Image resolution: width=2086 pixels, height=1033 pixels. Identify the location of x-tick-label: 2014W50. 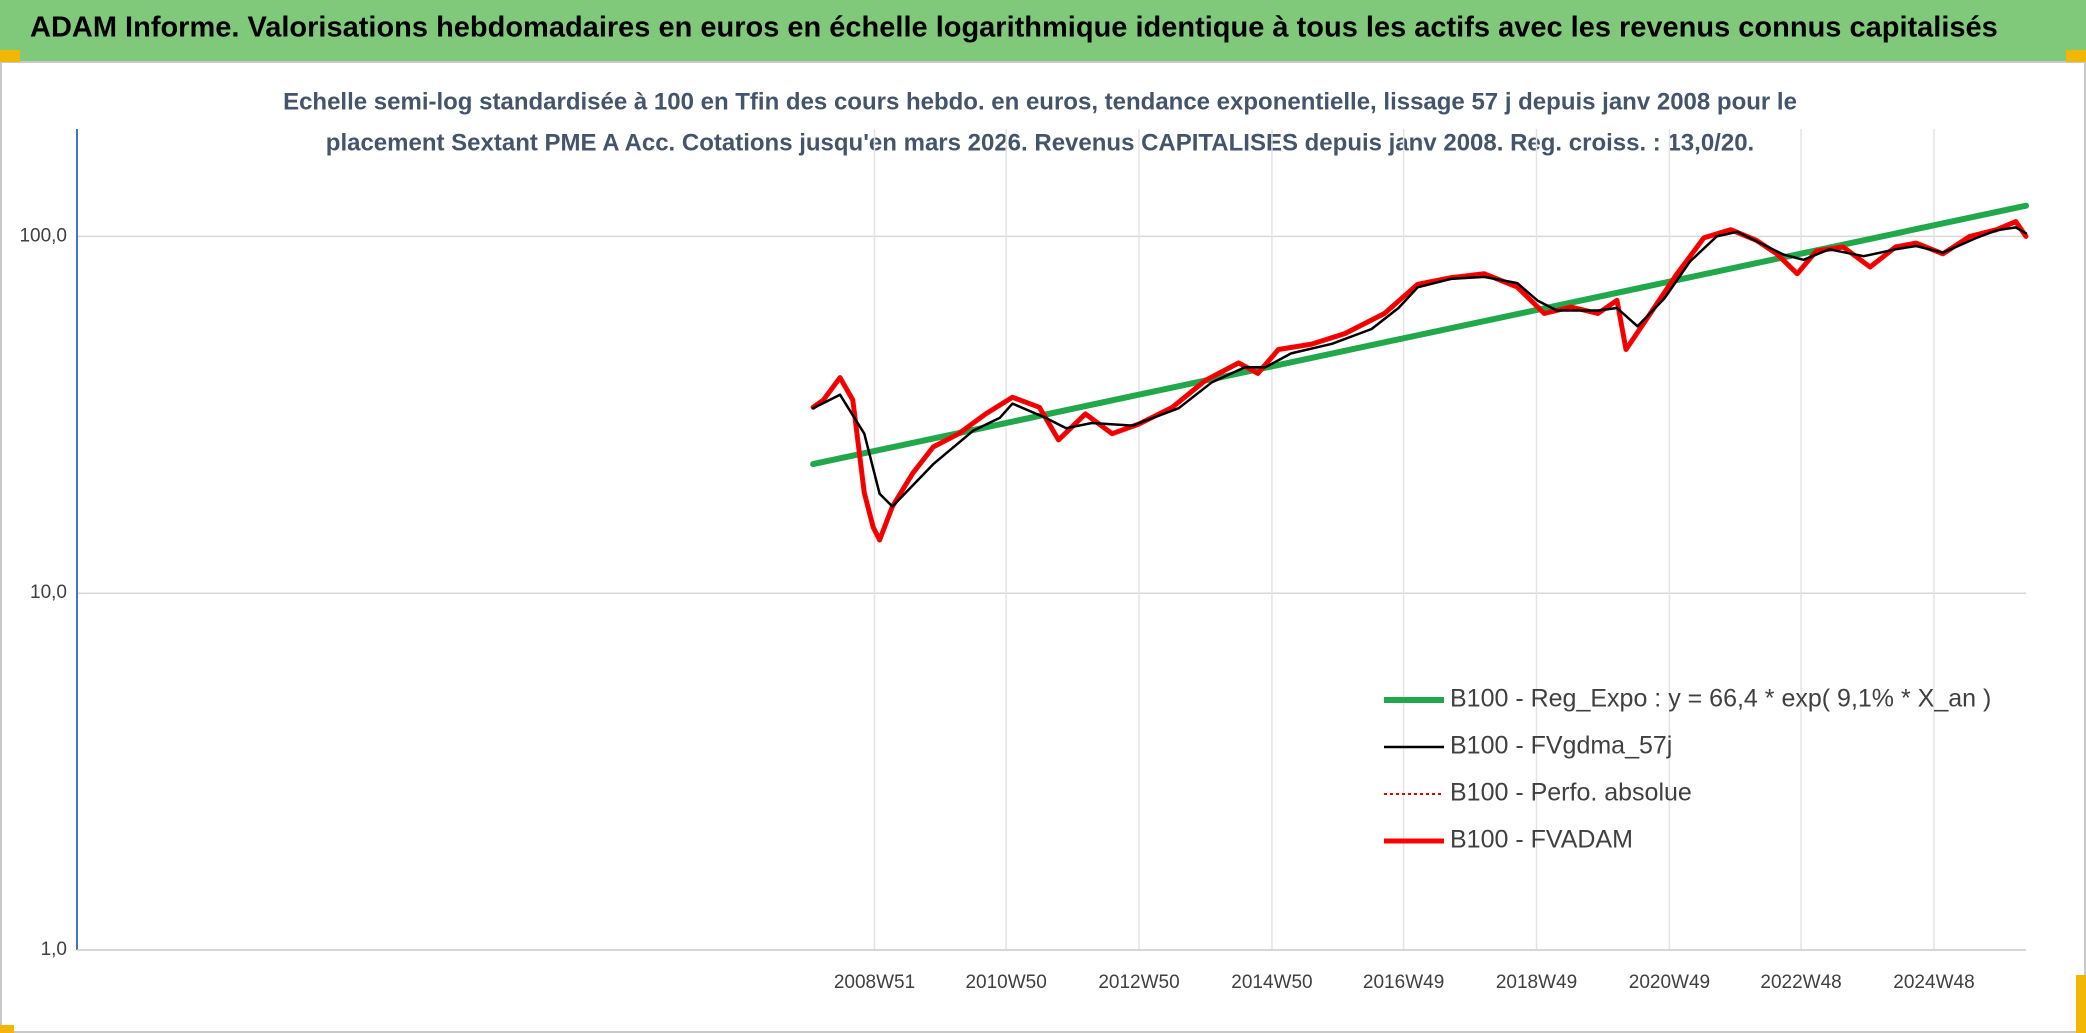
(1271, 982).